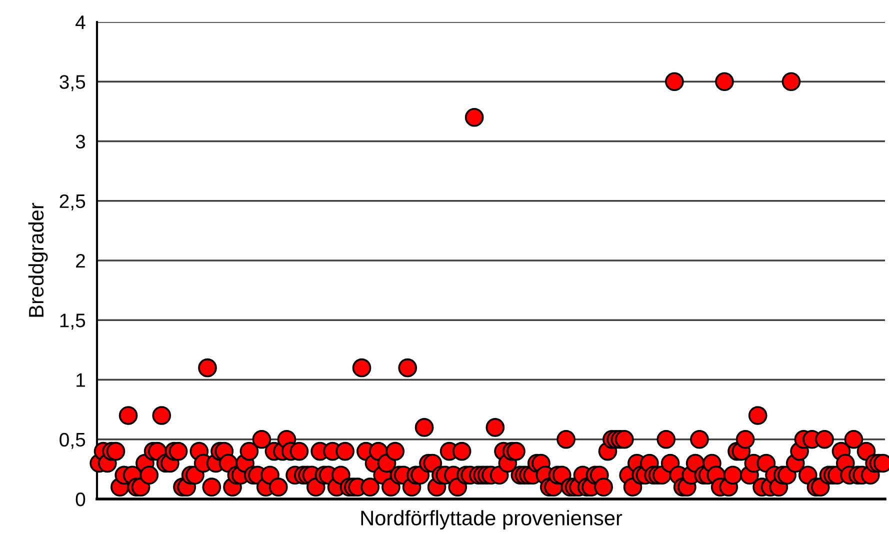 Image resolution: width=889 pixels, height=534 pixels. Describe the element at coordinates (81, 141) in the screenshot. I see `y-tick-label: 3` at that location.